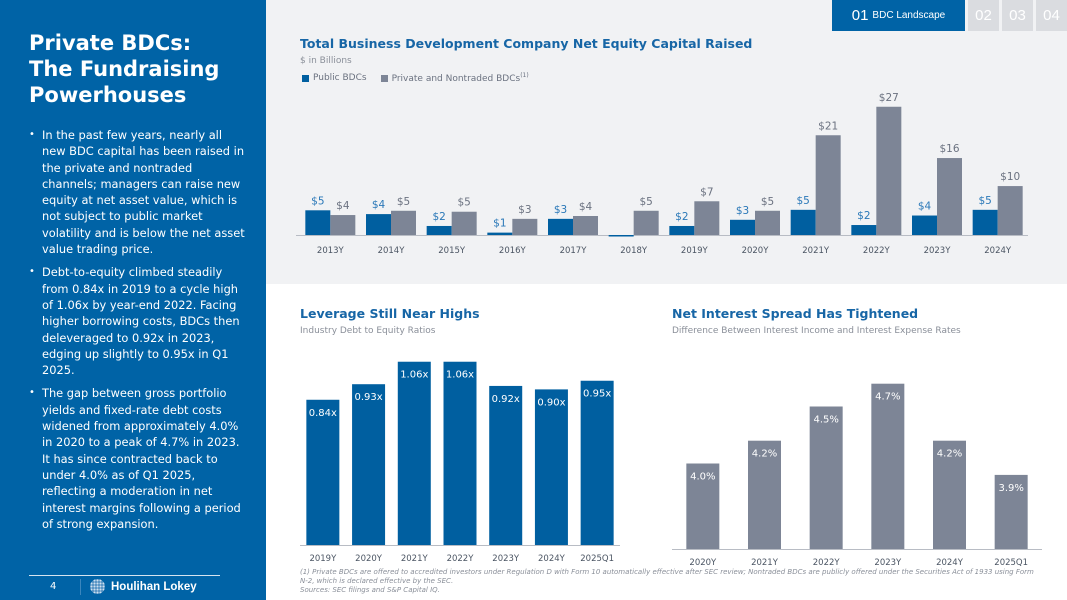 Image resolution: width=1067 pixels, height=600 pixels. Describe the element at coordinates (524, 75) in the screenshot. I see `footnote-marker: (1)` at that location.